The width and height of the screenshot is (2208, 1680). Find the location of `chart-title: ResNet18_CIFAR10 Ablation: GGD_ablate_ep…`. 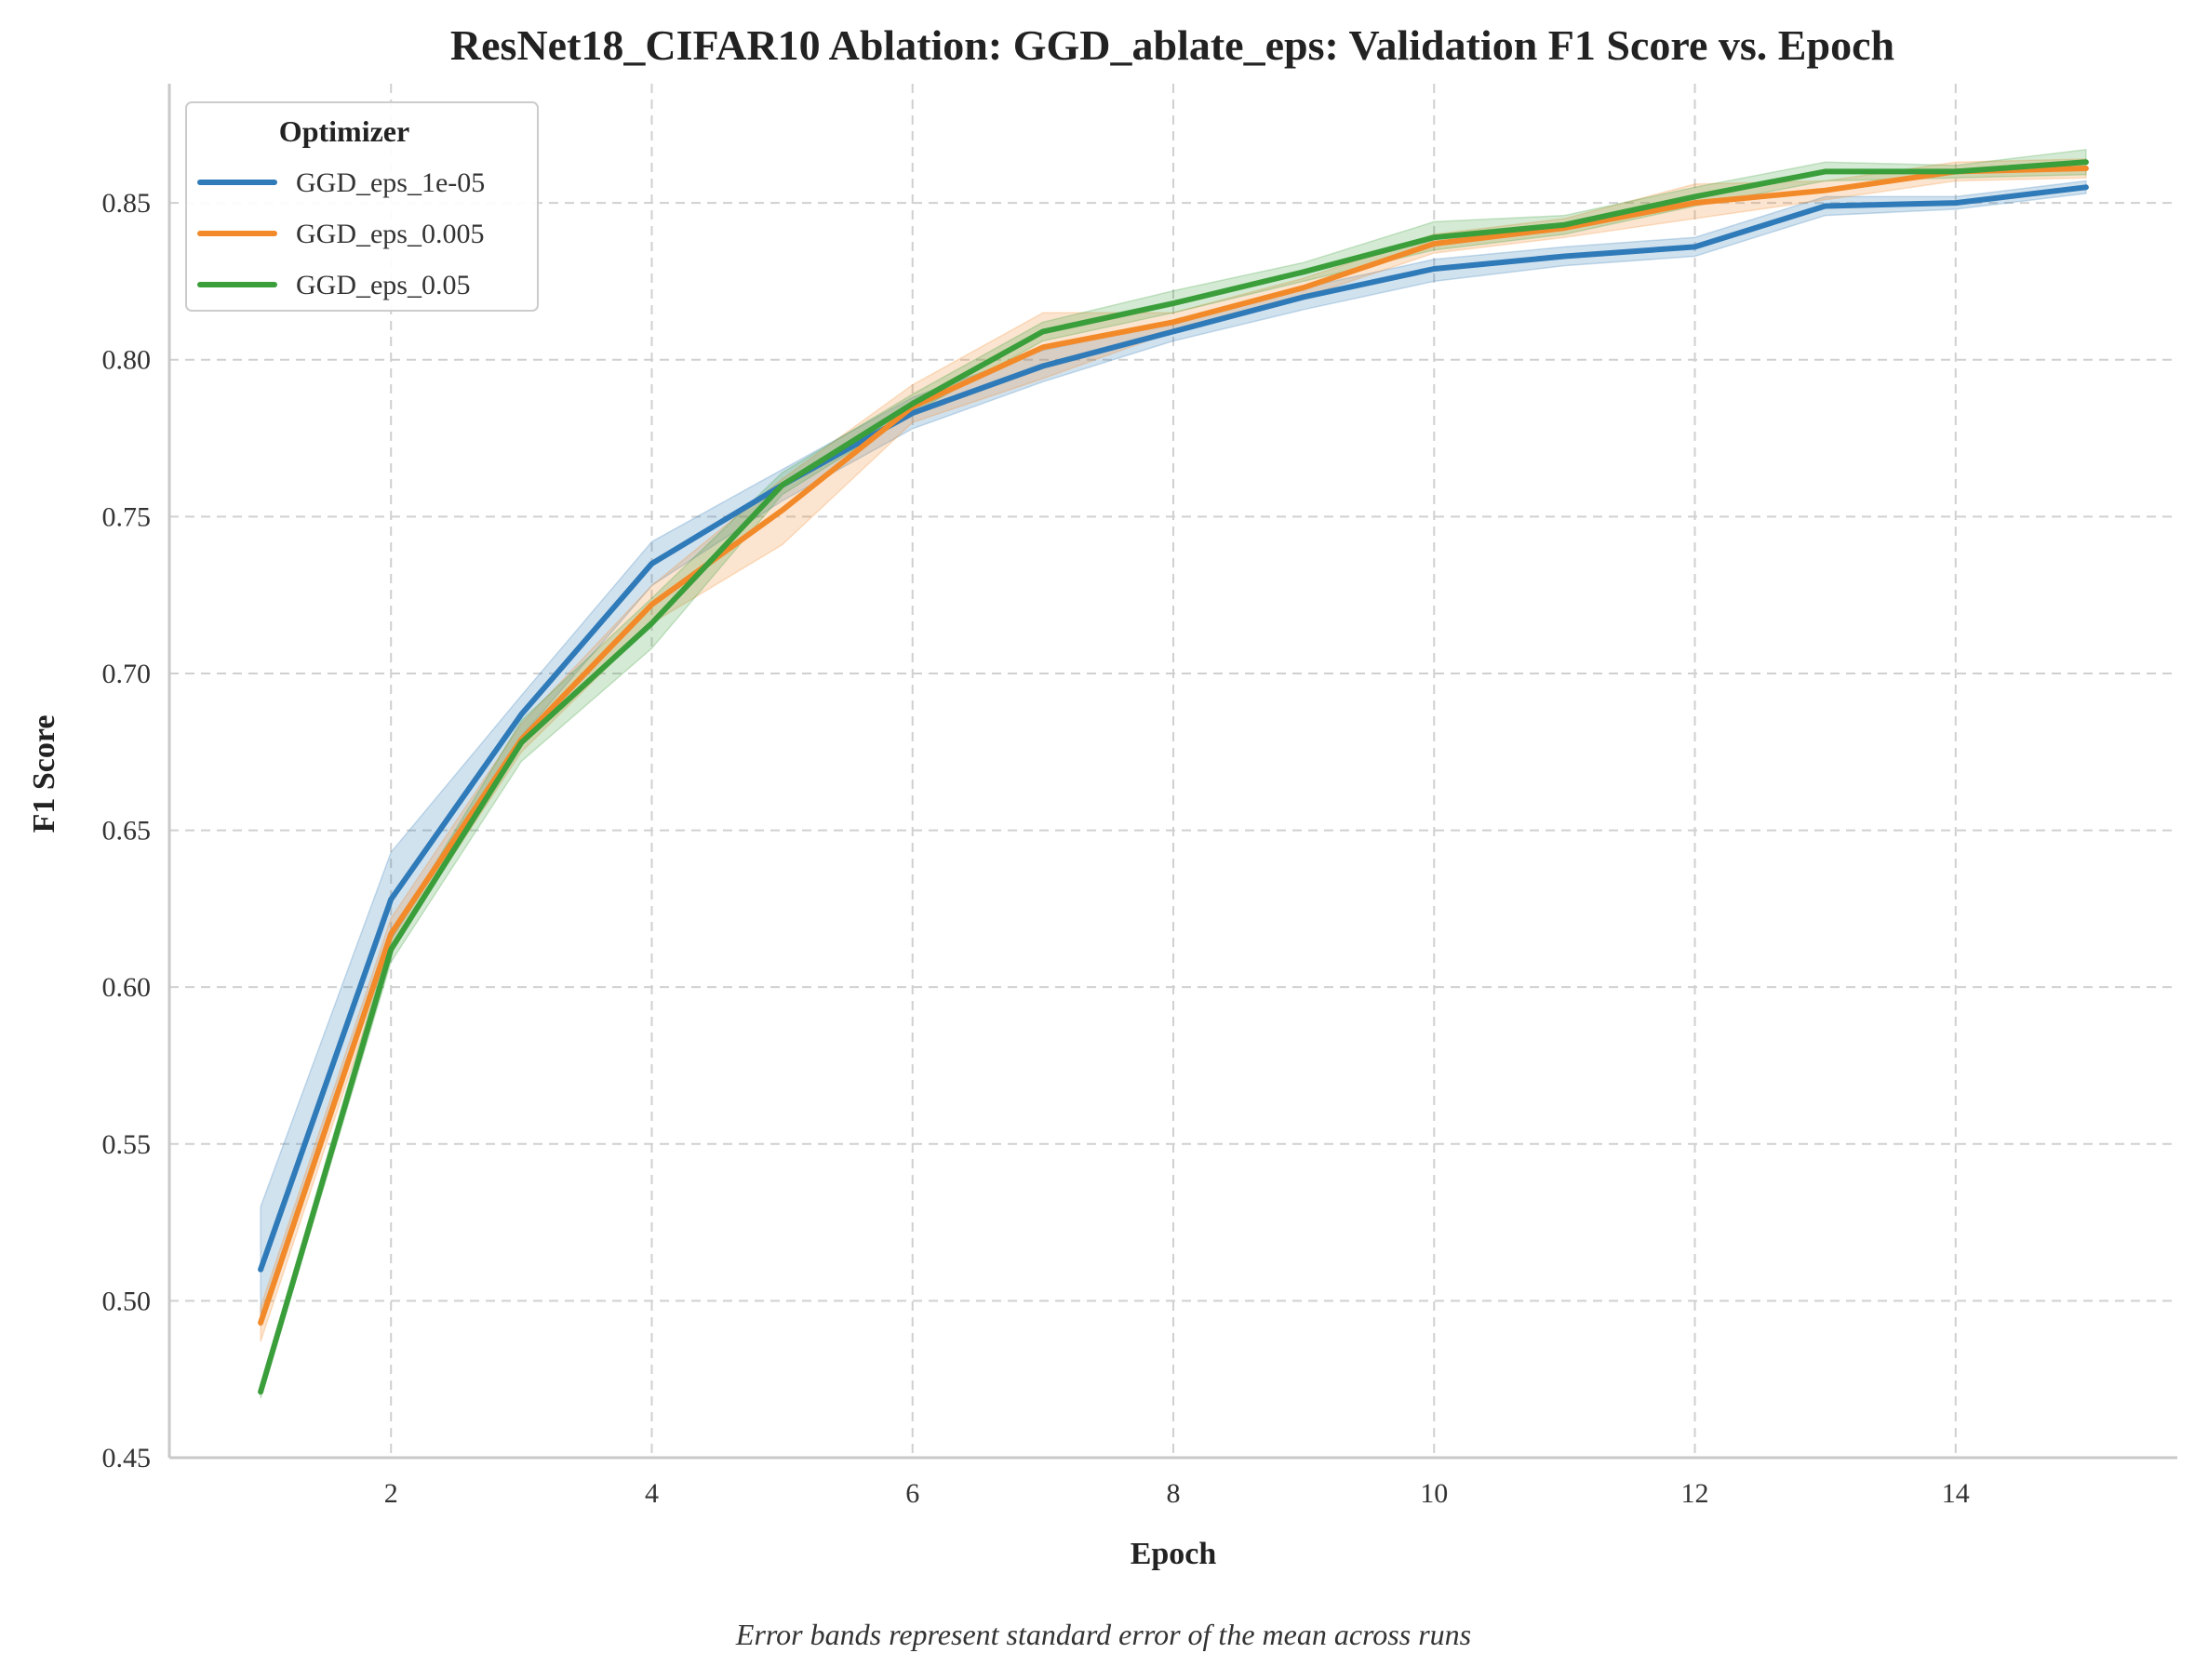

chart-title: ResNet18_CIFAR10 Ablation: GGD_ablate_ep… is located at coordinates (1172, 45).